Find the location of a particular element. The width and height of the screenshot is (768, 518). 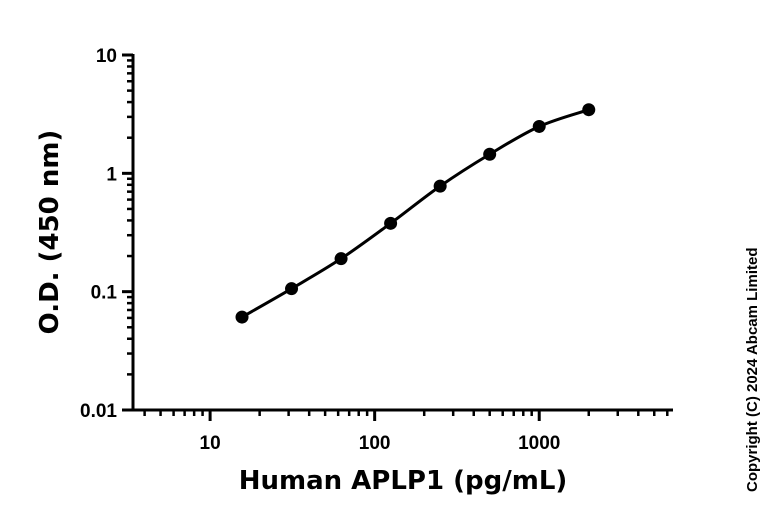

x-tick-label: 10 is located at coordinates (210, 443).